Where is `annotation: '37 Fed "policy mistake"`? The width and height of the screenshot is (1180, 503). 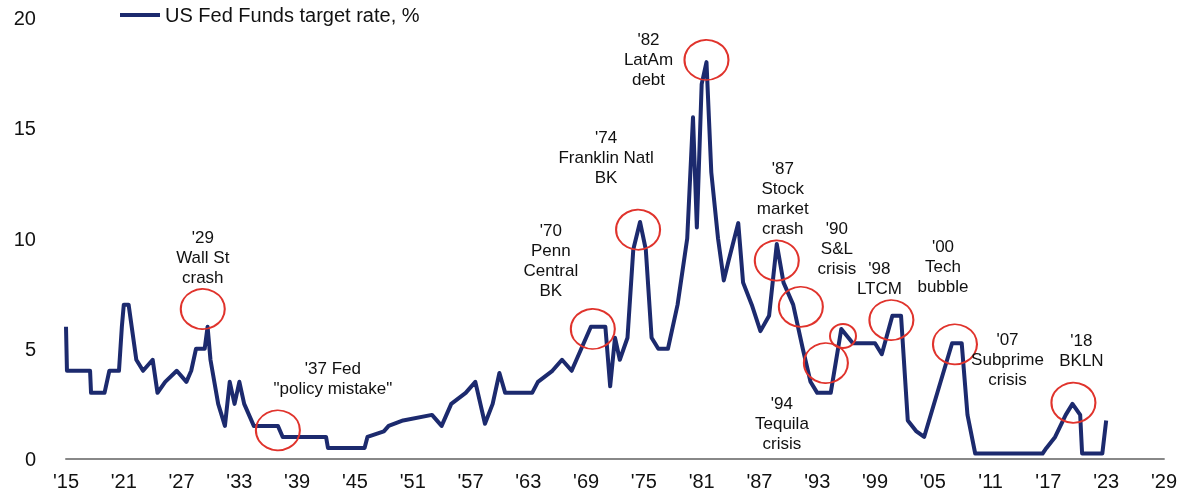 annotation: '37 Fed "policy mistake" is located at coordinates (333, 378).